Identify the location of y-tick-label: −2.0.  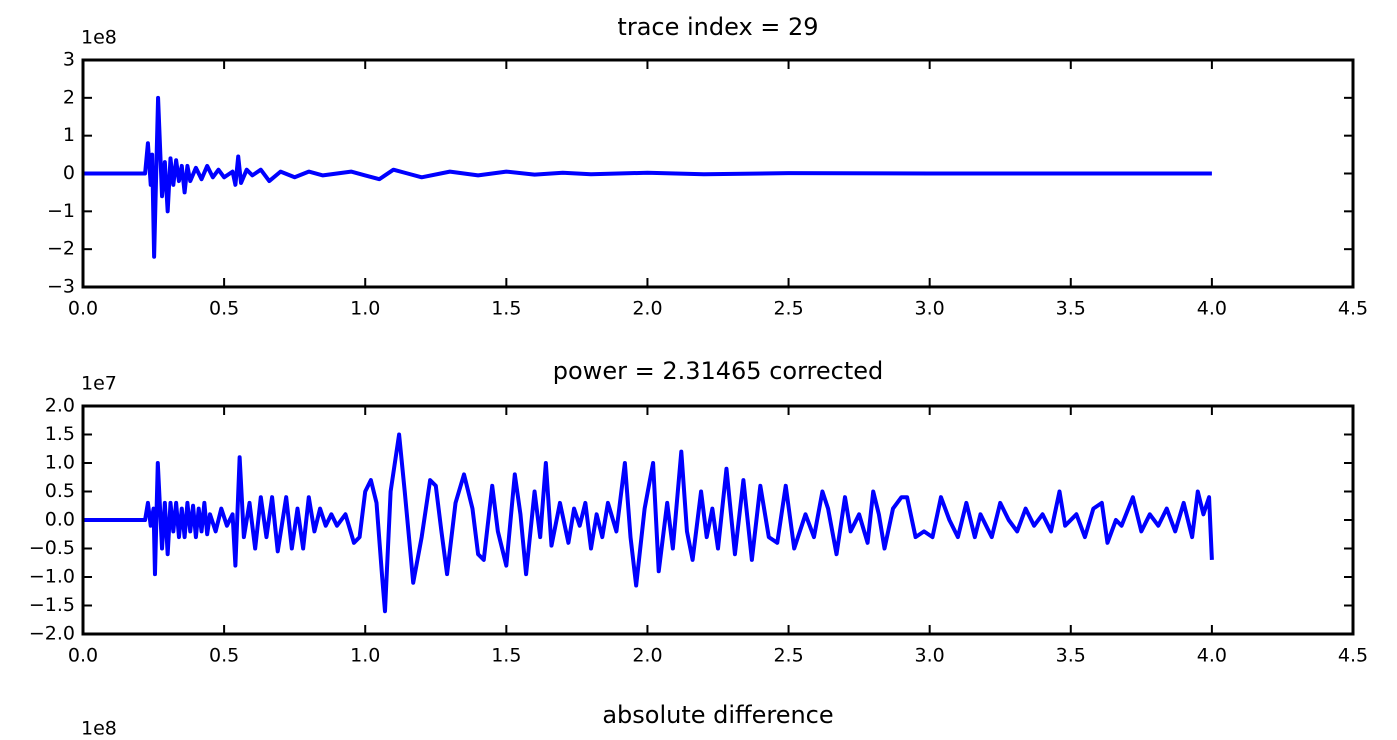
(52, 634).